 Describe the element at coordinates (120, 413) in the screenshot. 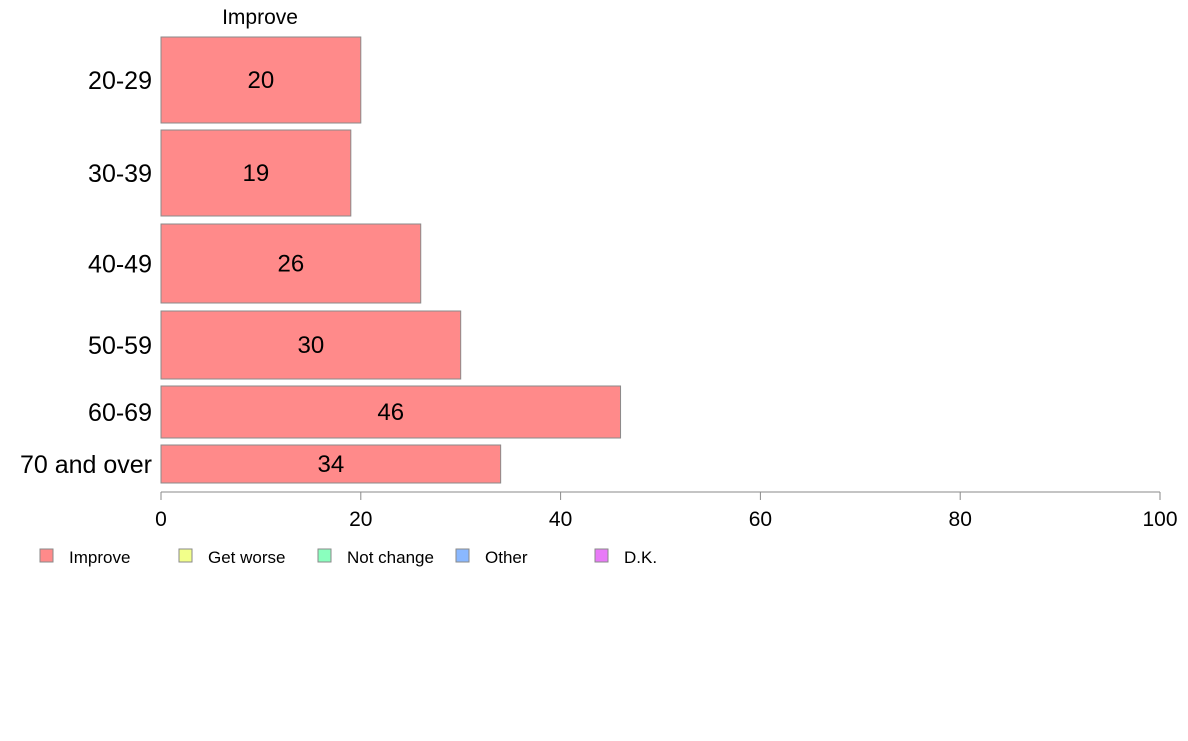

I see `category-label: 60-69` at that location.